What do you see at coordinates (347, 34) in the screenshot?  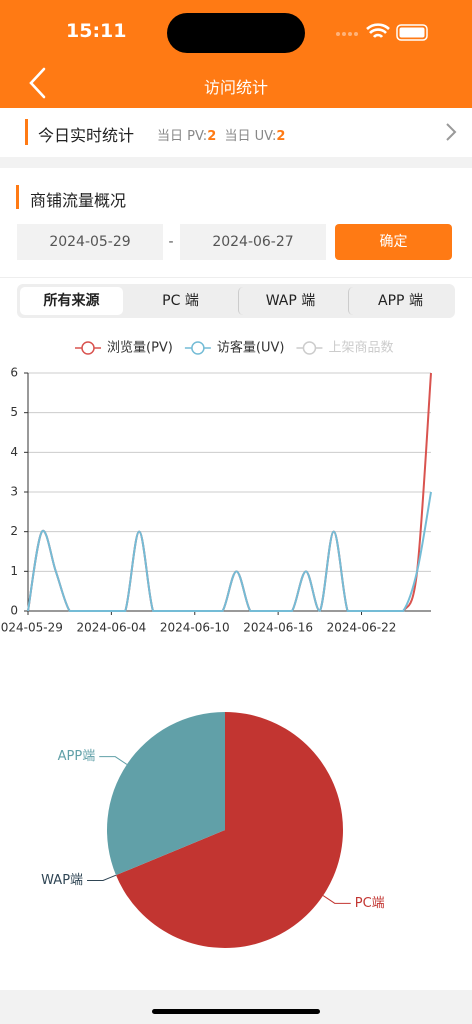 I see `signal` at bounding box center [347, 34].